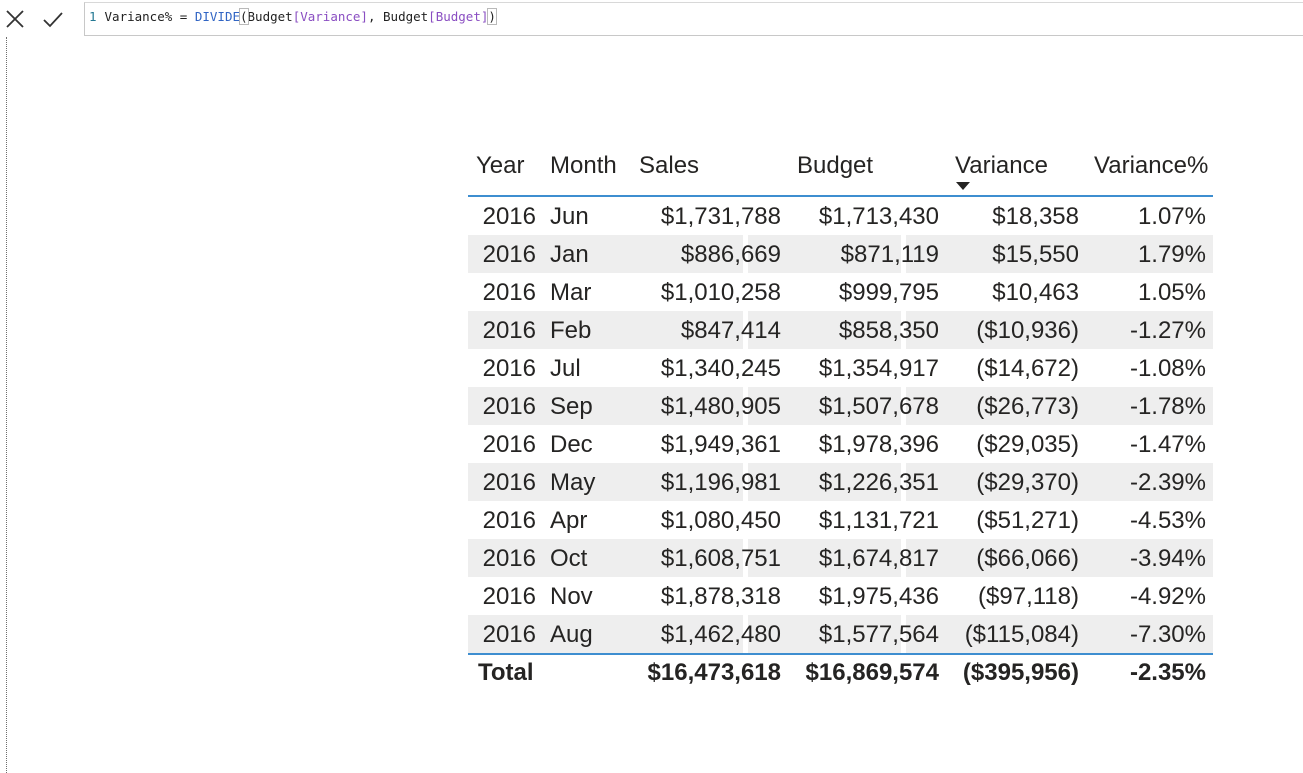  What do you see at coordinates (818, 330) in the screenshot?
I see `table-row: 2016 Feb $847,414 $858,350 ($10,936) -1.27%` at bounding box center [818, 330].